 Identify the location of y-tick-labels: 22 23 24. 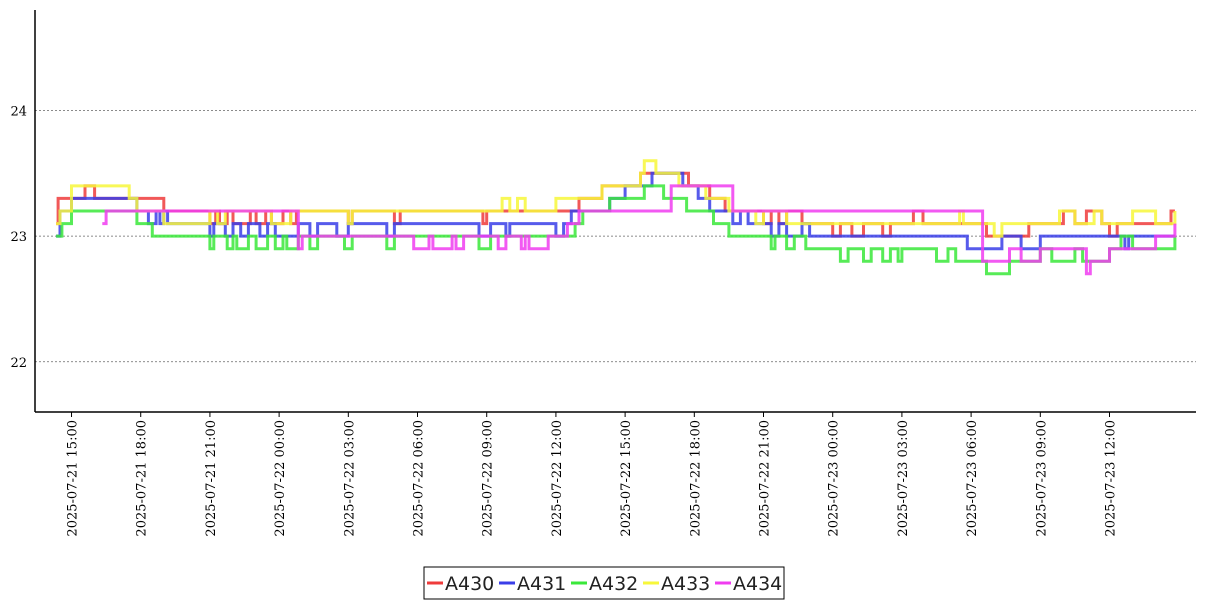
(18, 238).